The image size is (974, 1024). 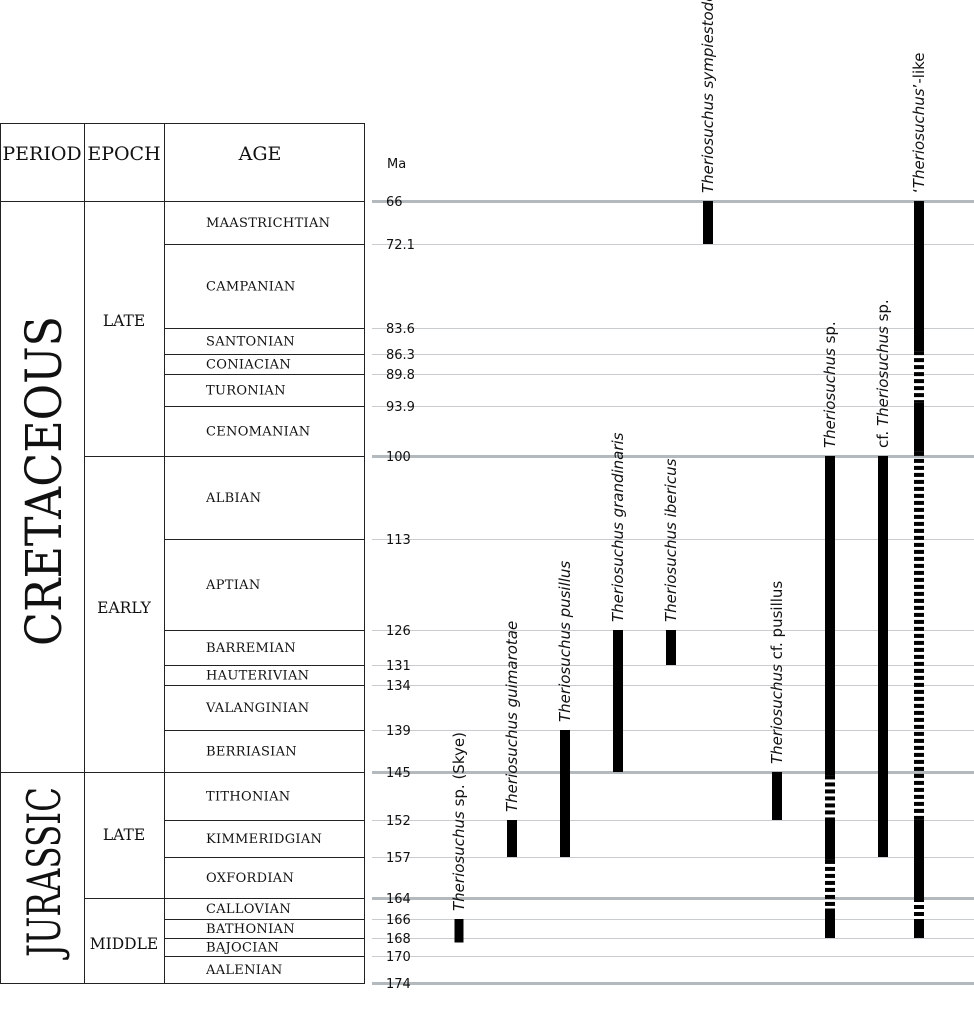 What do you see at coordinates (246, 391) in the screenshot?
I see `stage-label: TURONIAN` at bounding box center [246, 391].